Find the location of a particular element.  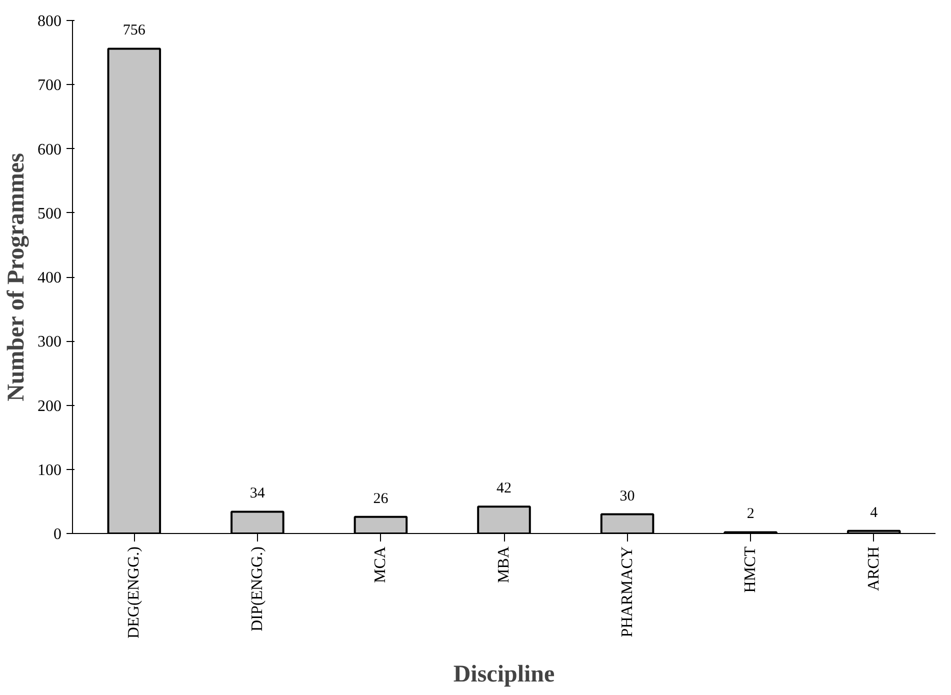

y-tick-label: 100 is located at coordinates (50, 470).